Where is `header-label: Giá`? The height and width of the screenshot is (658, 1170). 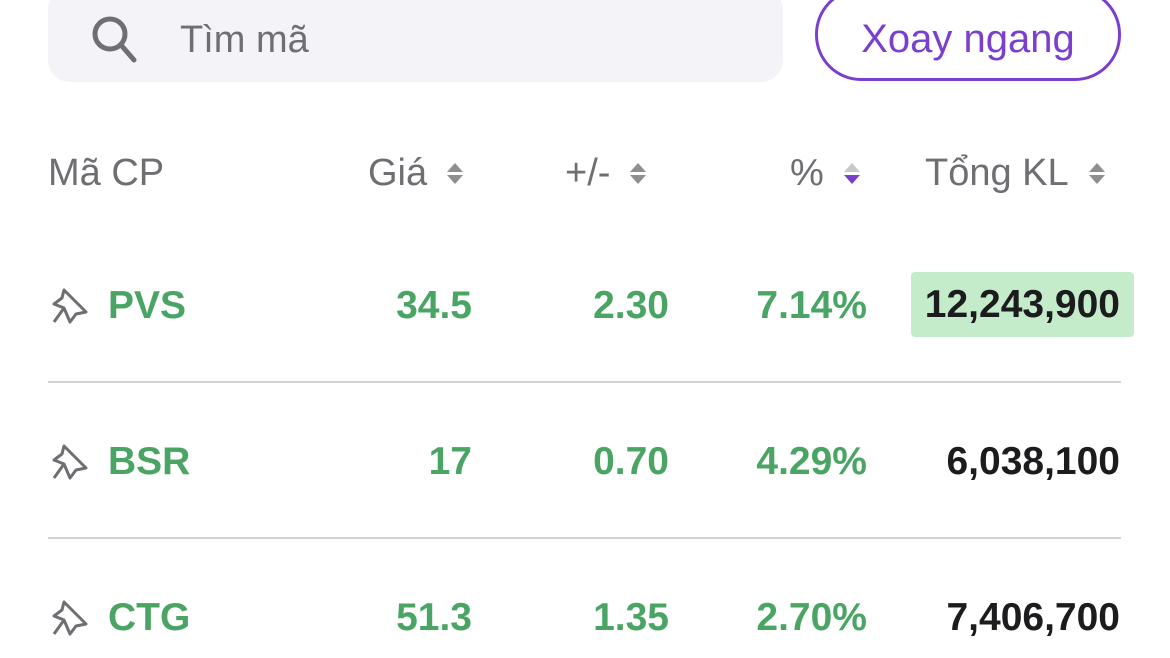 header-label: Giá is located at coordinates (398, 172).